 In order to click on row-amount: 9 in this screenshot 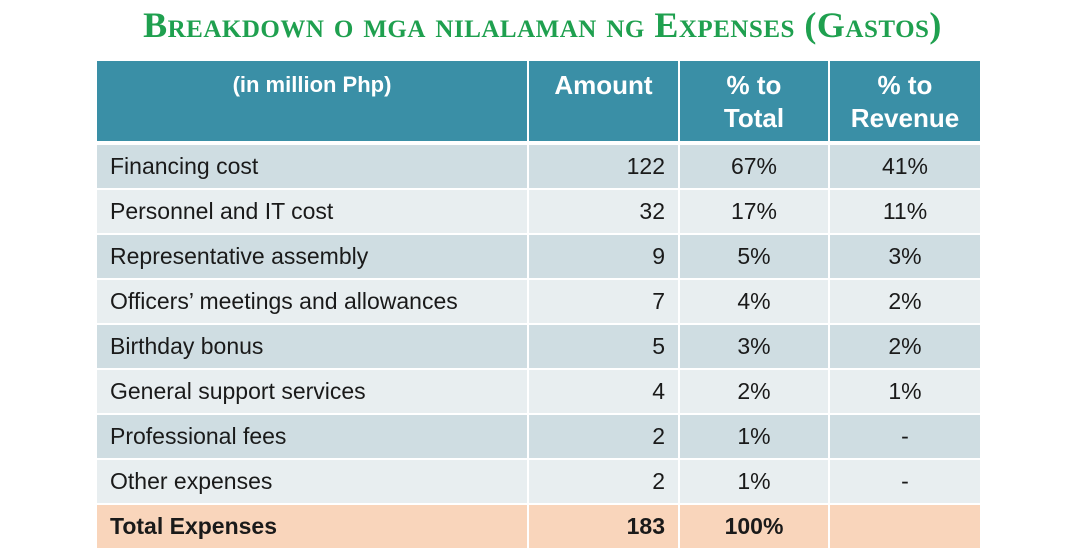, I will do `click(604, 257)`.